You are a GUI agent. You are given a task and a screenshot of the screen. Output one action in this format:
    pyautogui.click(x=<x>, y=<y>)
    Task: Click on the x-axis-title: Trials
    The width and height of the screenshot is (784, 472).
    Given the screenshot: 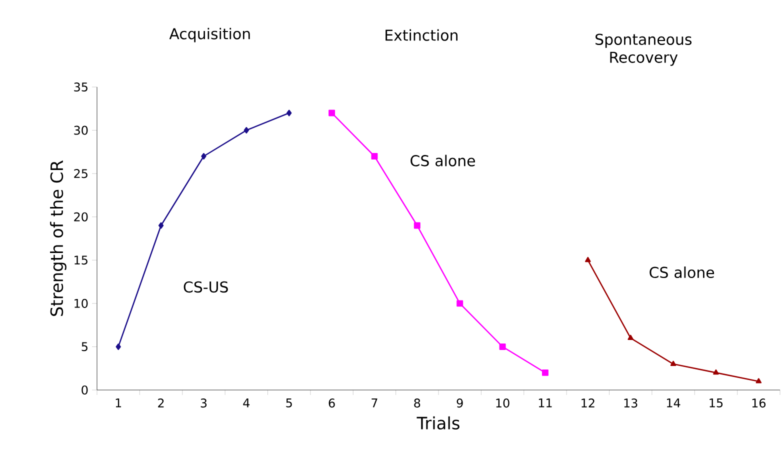 What is the action you would take?
    pyautogui.click(x=438, y=423)
    